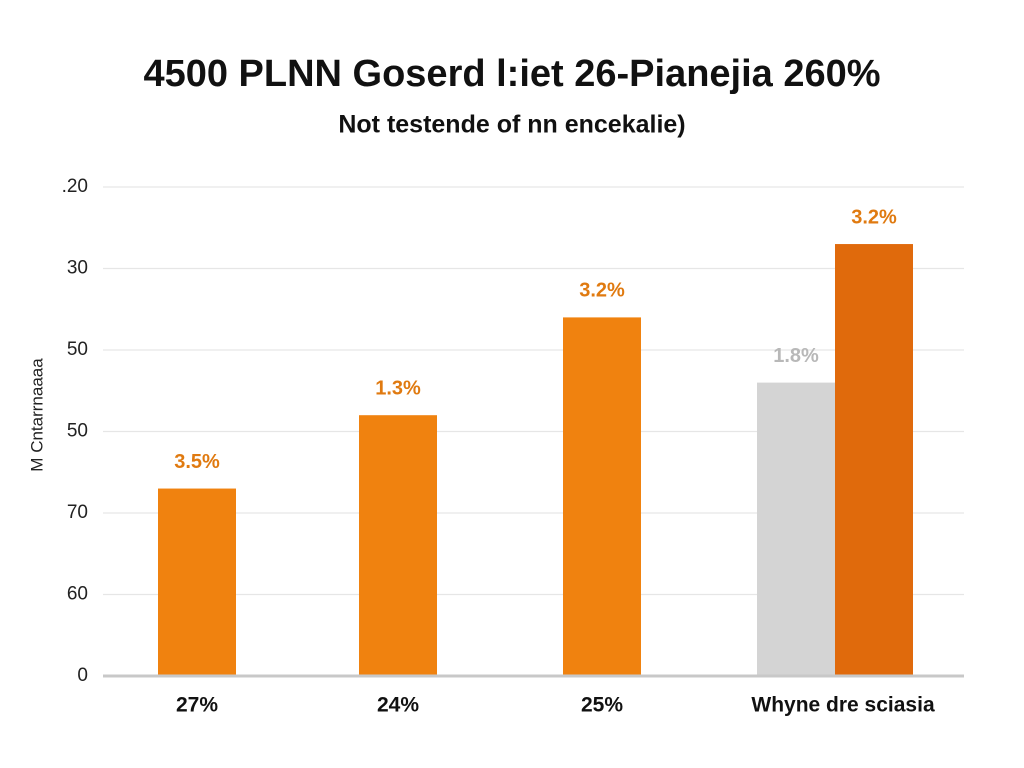 The image size is (1024, 768). Describe the element at coordinates (36, 415) in the screenshot. I see `y-axis-title: M Cntarrnaaaa` at that location.